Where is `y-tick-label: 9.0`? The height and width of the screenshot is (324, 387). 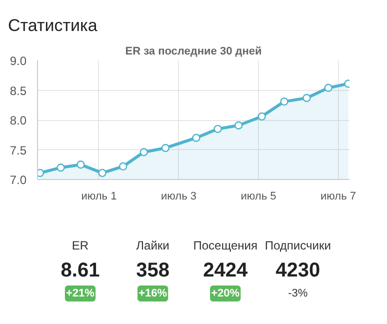 y-tick-label: 9.0 is located at coordinates (18, 61).